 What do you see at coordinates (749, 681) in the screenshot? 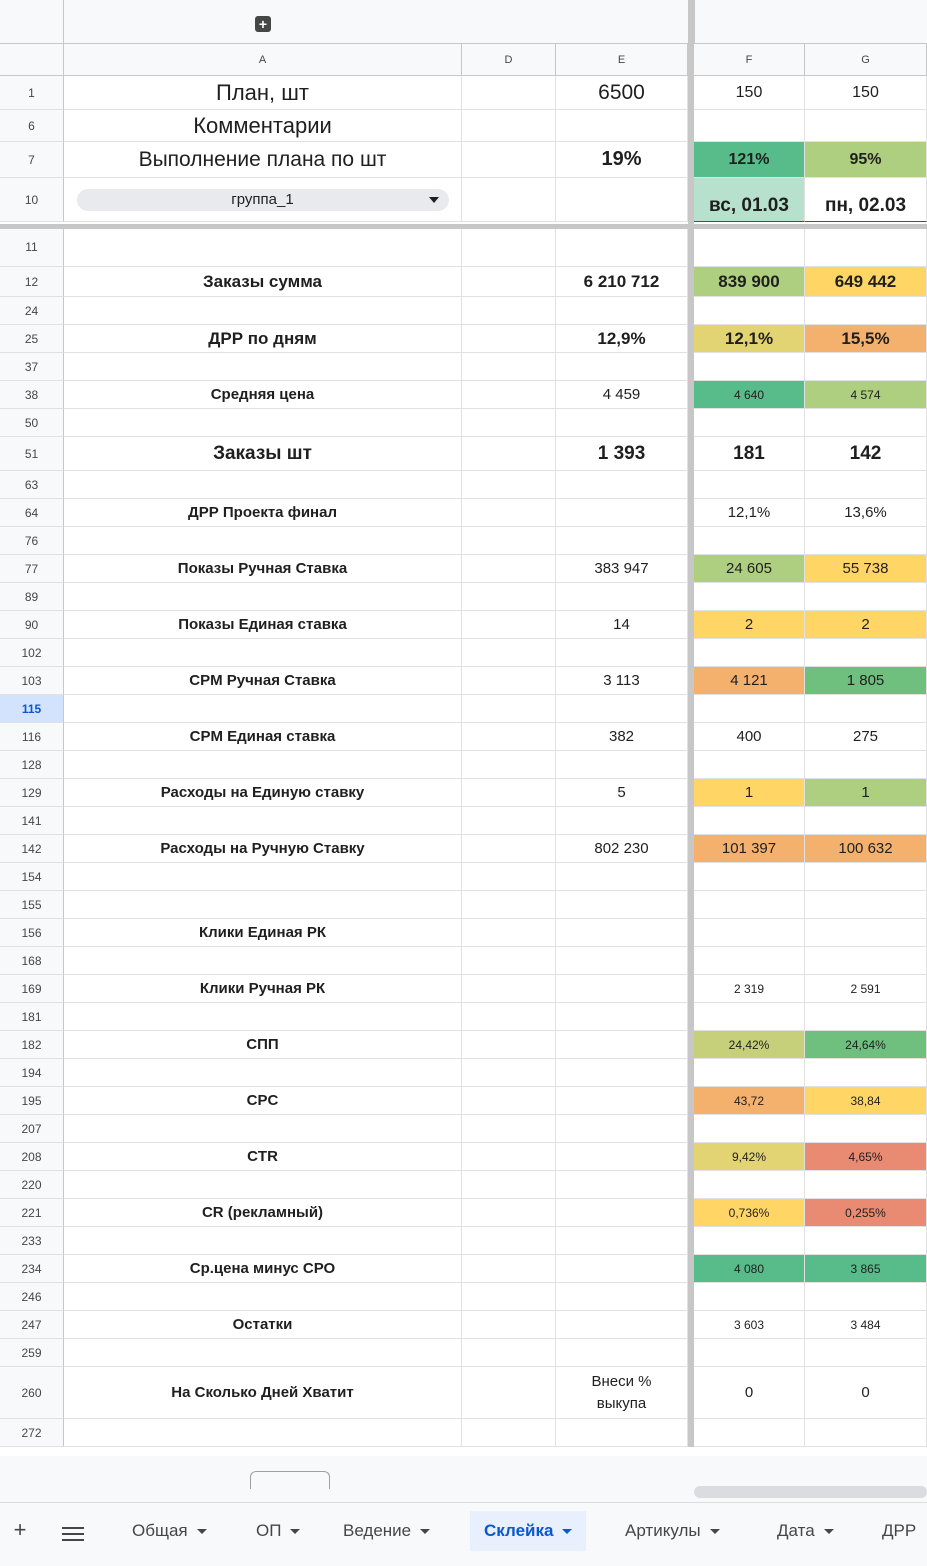
I see `cell-f: 4 121` at bounding box center [749, 681].